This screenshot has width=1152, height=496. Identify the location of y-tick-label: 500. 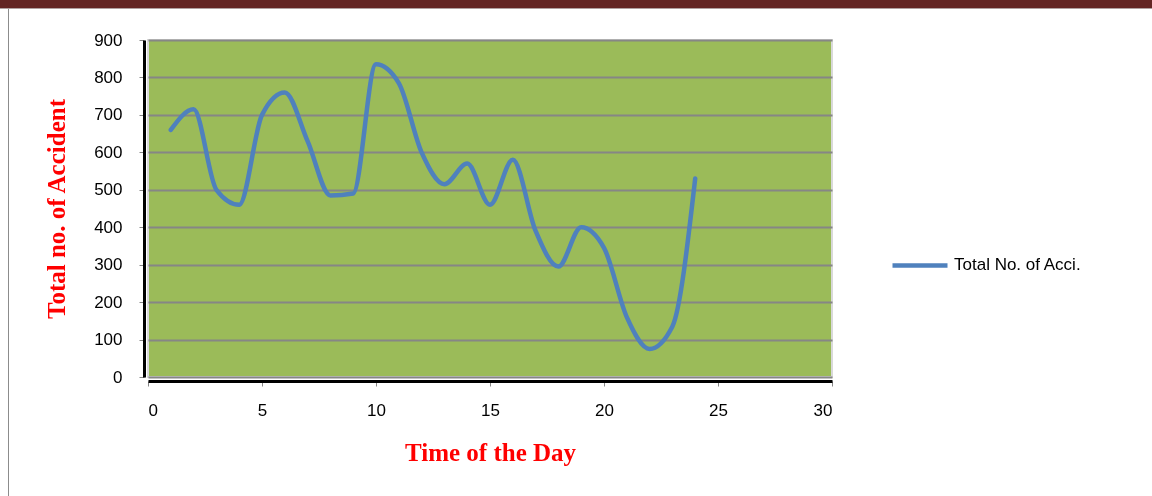
(108, 190).